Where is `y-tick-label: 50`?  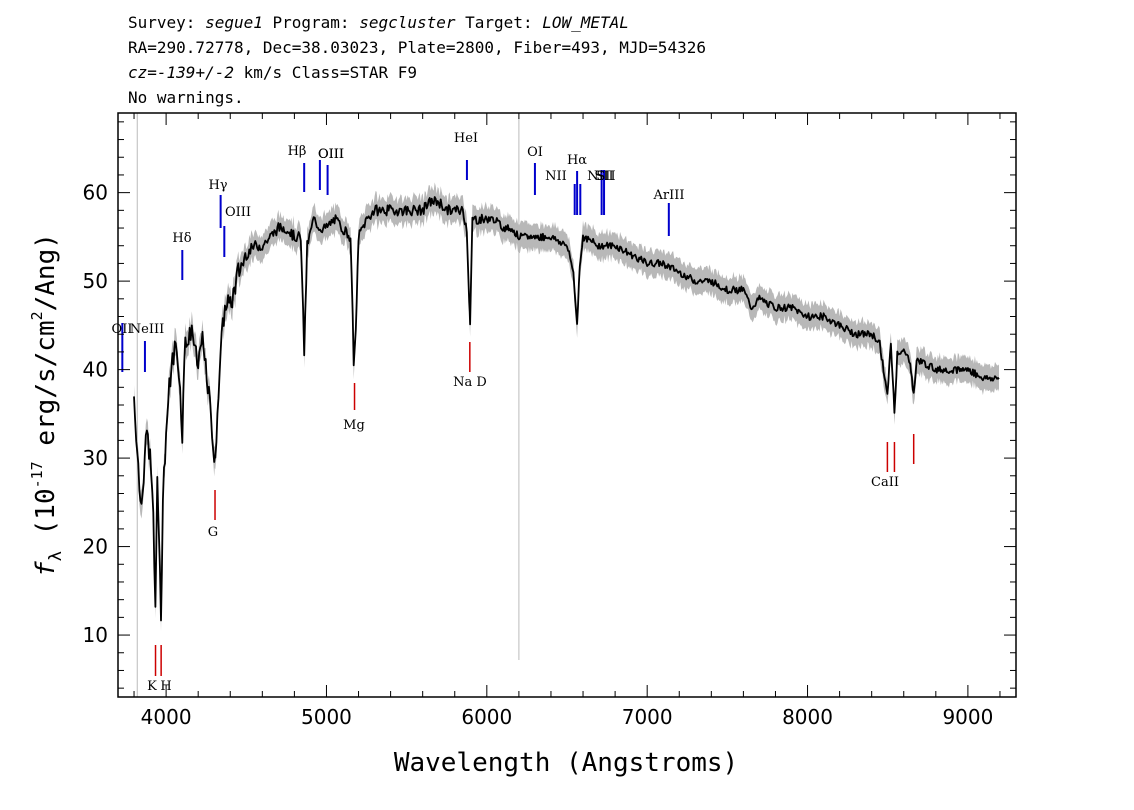
y-tick-label: 50 is located at coordinates (95, 281).